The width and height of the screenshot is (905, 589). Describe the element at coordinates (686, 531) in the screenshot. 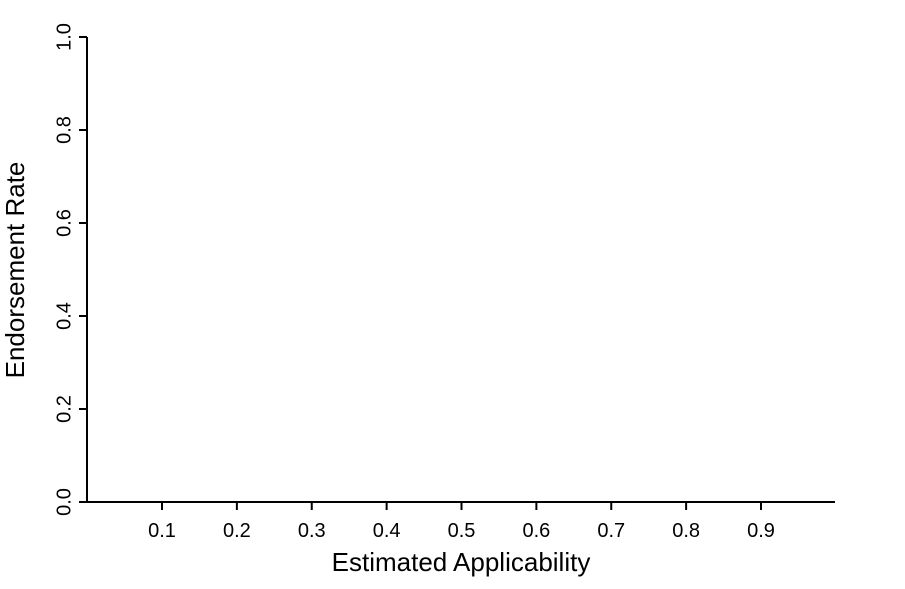

I see `x-tick-label: 0.8` at that location.